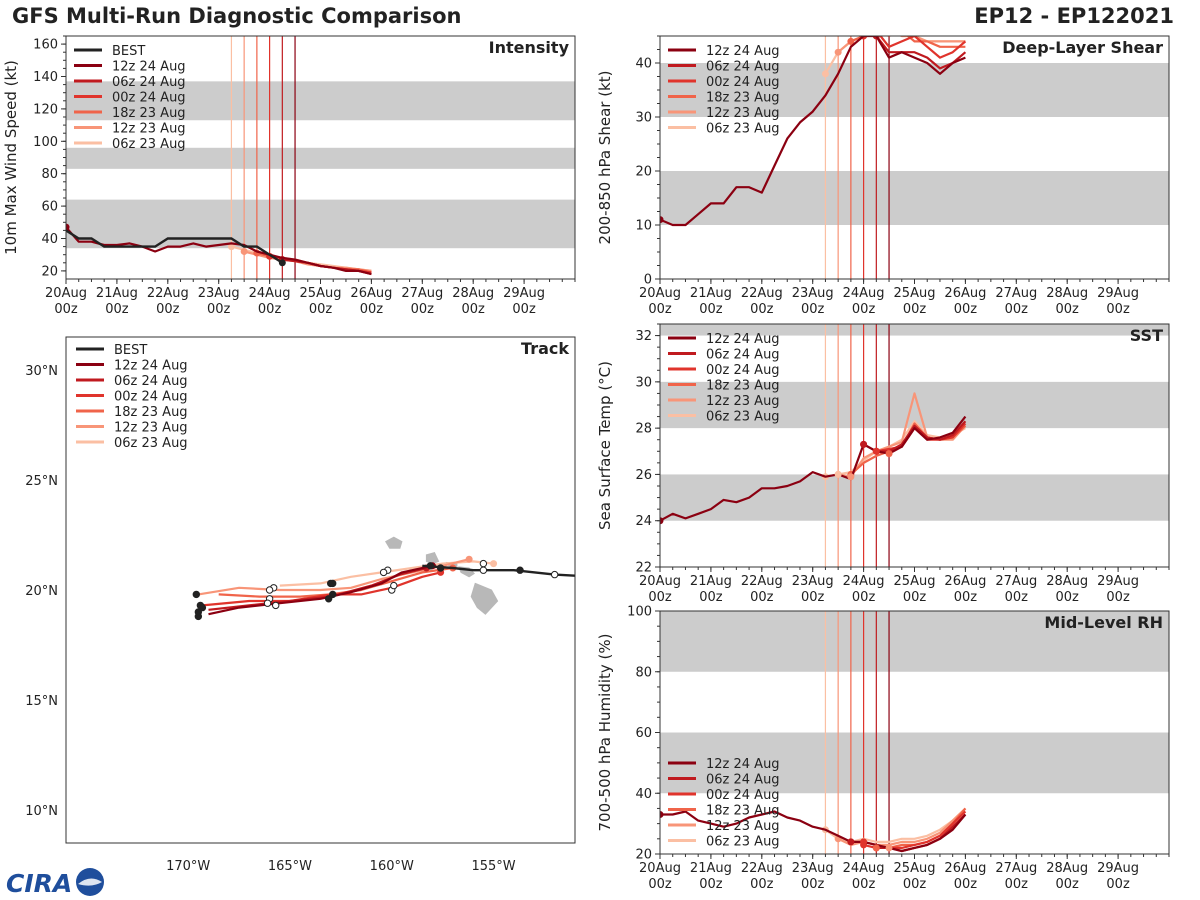 Image resolution: width=1200 pixels, height=900 pixels. Describe the element at coordinates (151, 443) in the screenshot. I see `legend-entry-track-6: 06z 23 Aug` at that location.